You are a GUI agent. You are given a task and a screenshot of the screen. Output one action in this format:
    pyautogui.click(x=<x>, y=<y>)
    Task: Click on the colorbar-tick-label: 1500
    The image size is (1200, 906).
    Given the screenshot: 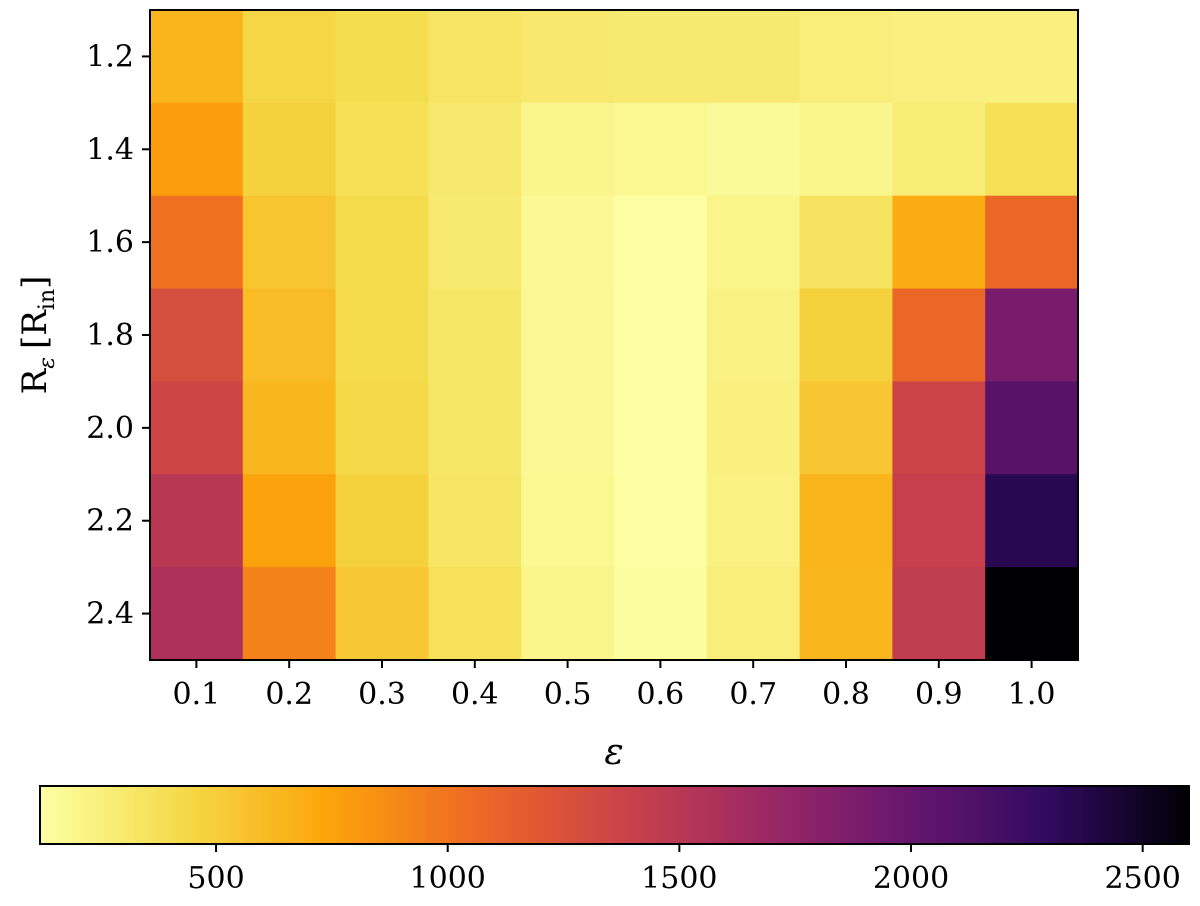 What is the action you would take?
    pyautogui.click(x=679, y=878)
    